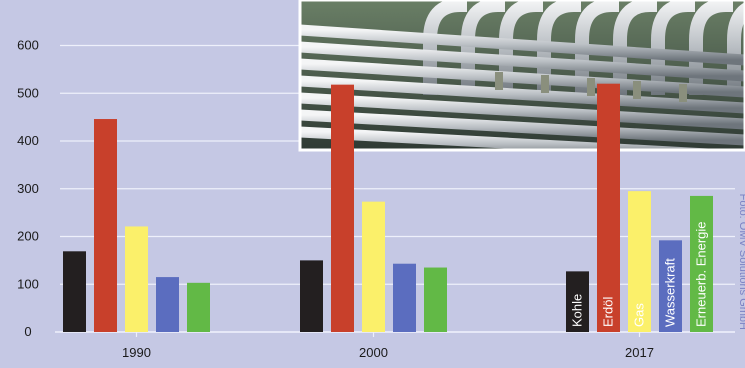 The width and height of the screenshot is (745, 368). Describe the element at coordinates (741, 262) in the screenshot. I see `photo-credit: Foto: OMV Solutions GmbH` at that location.